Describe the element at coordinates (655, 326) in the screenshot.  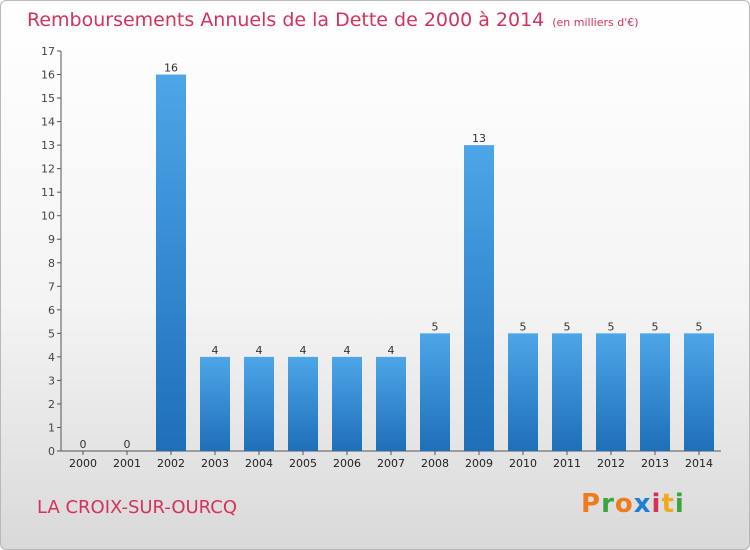
I see `data-label-2013: 5` at that location.